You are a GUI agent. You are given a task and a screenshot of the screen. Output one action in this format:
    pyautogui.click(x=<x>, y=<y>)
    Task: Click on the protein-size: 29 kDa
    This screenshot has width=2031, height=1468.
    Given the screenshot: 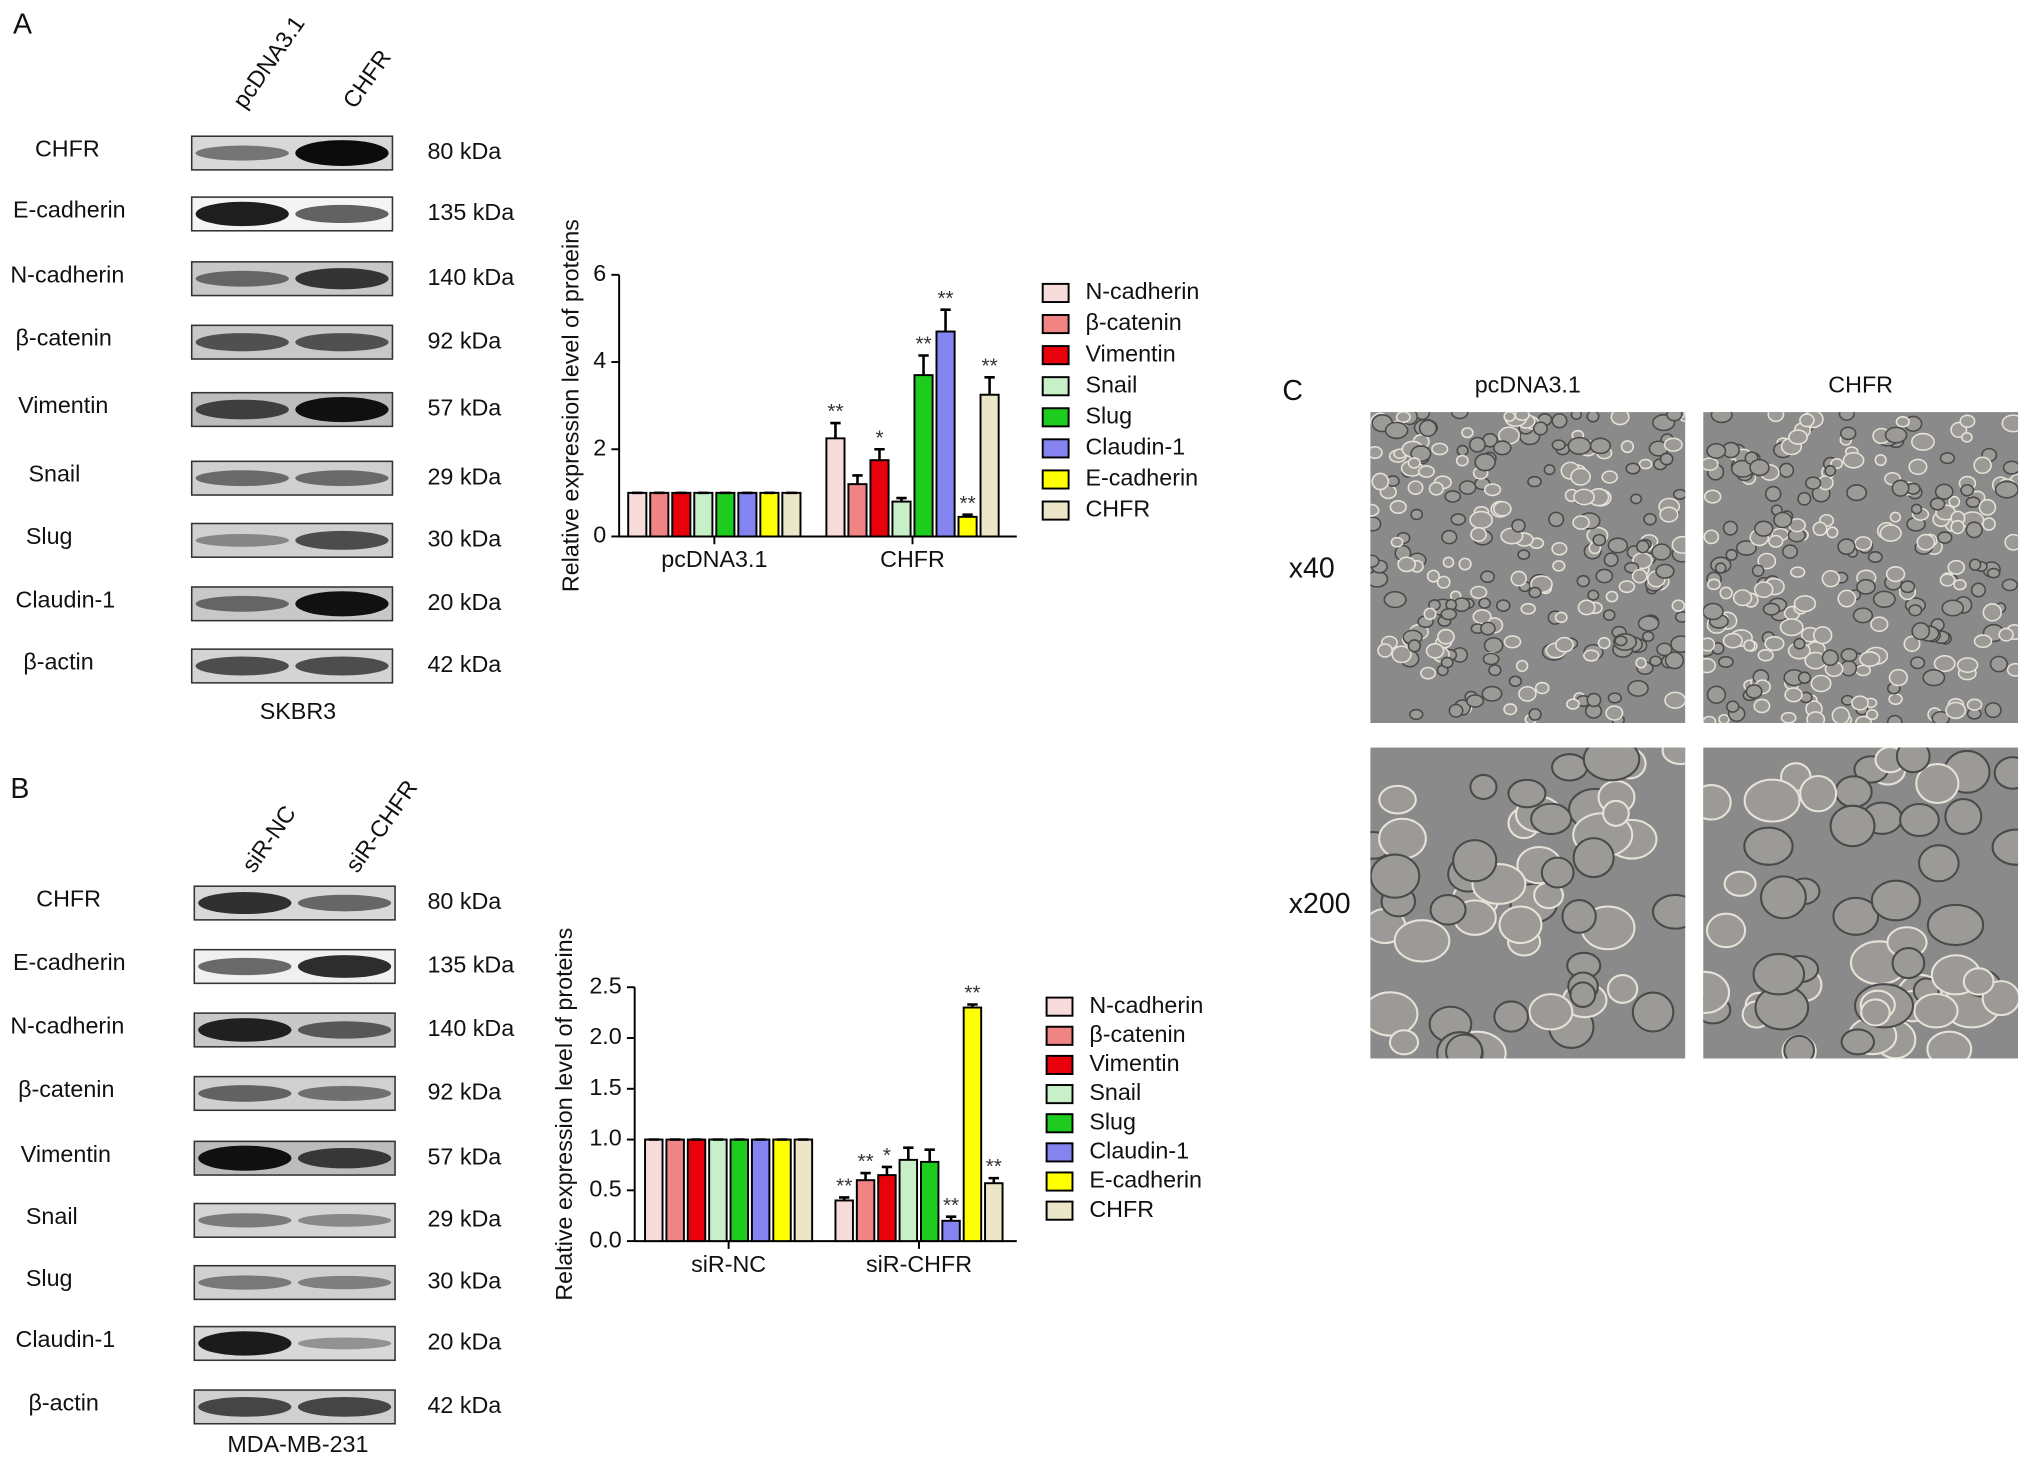 What is the action you would take?
    pyautogui.click(x=464, y=1219)
    